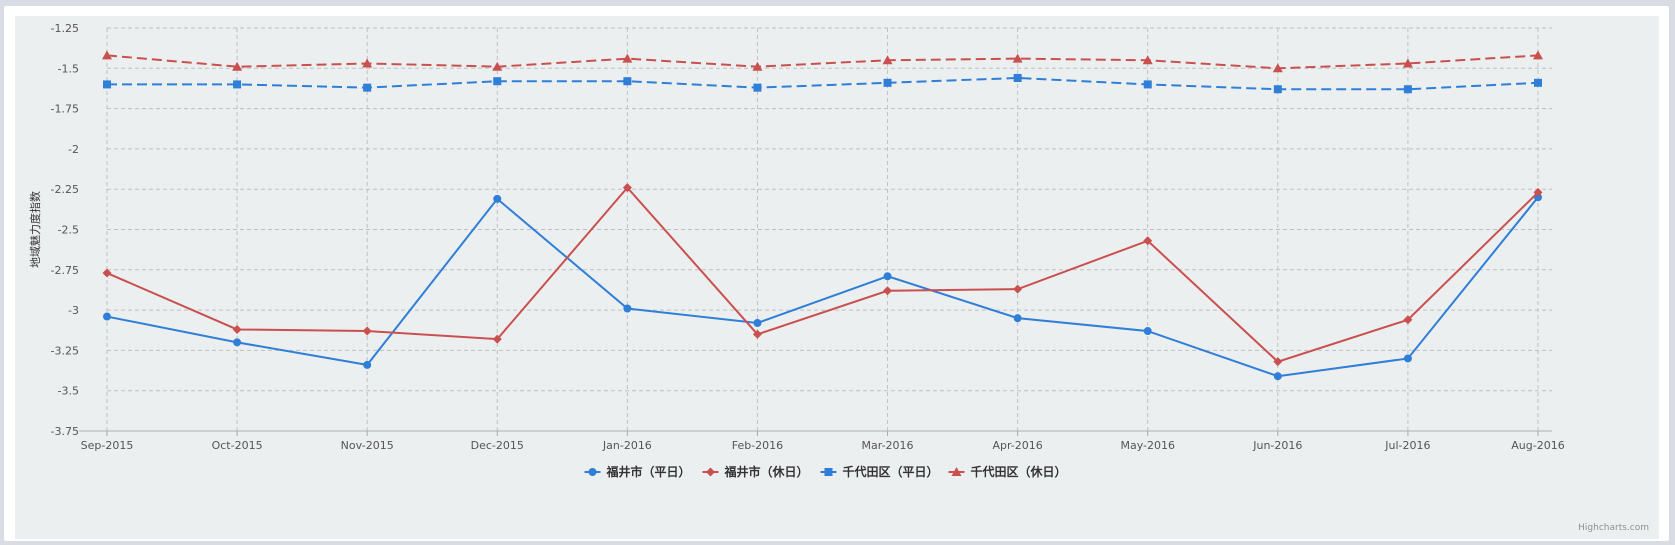  I want to click on x-tick-label: Aug-2016, so click(1537, 445).